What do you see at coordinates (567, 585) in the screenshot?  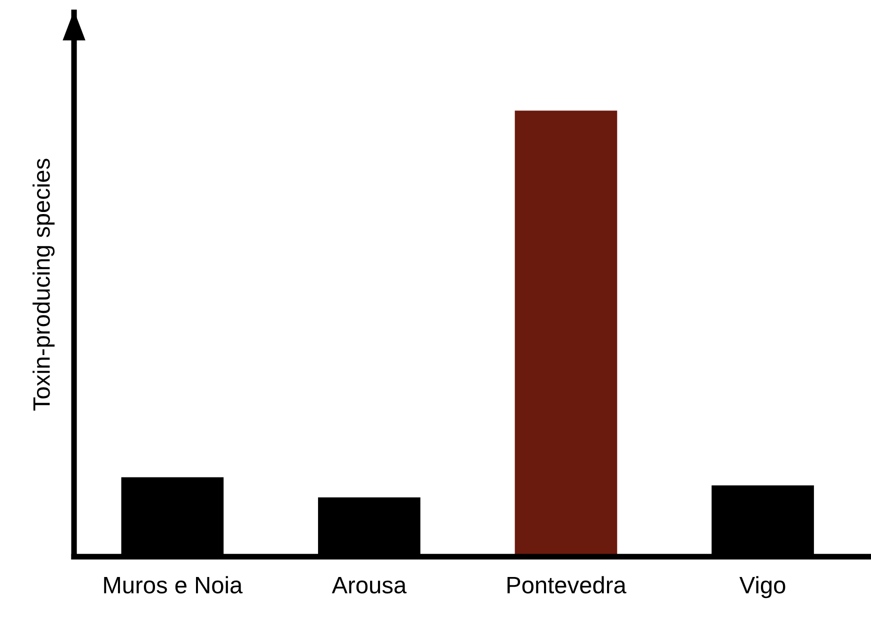 I see `x-tick-label: Pontevedra` at bounding box center [567, 585].